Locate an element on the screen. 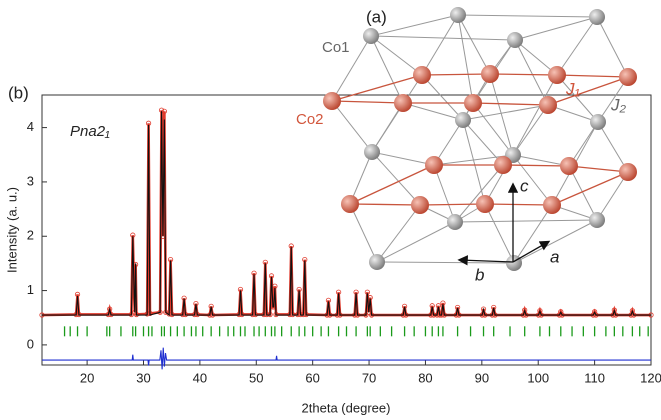 This screenshot has width=661, height=420. axis-b: b is located at coordinates (479, 274).